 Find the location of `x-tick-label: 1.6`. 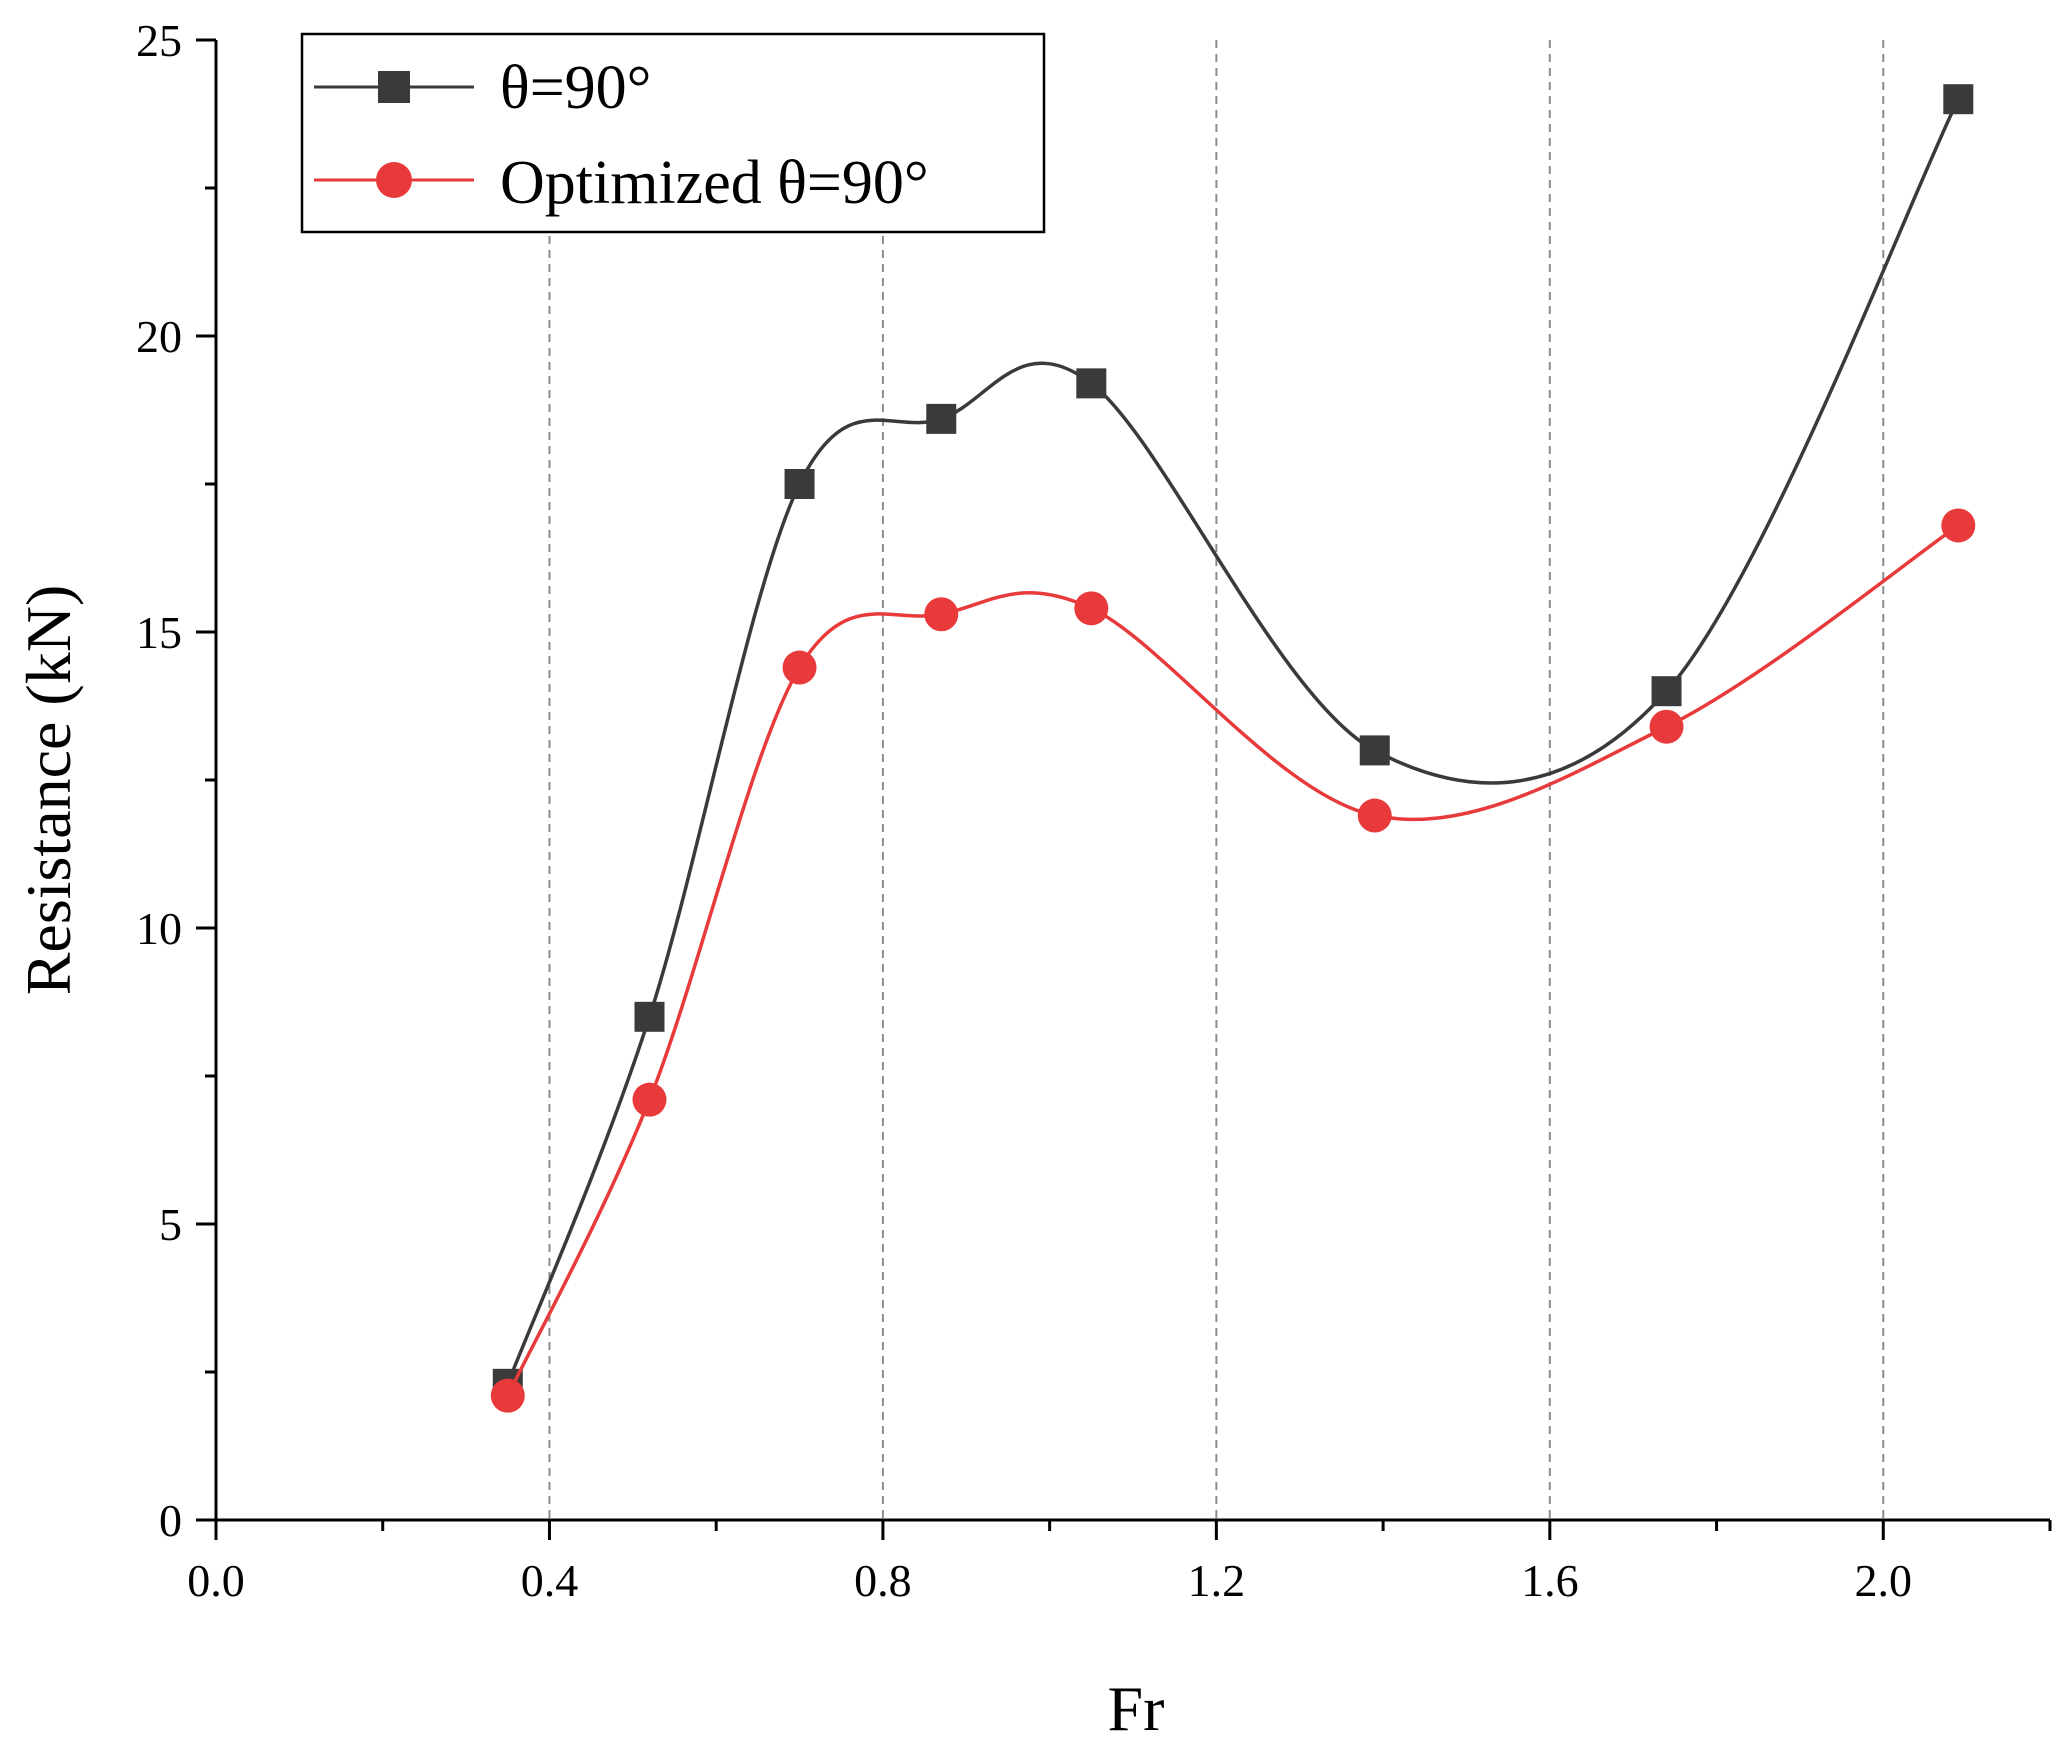

x-tick-label: 1.6 is located at coordinates (1550, 1580).